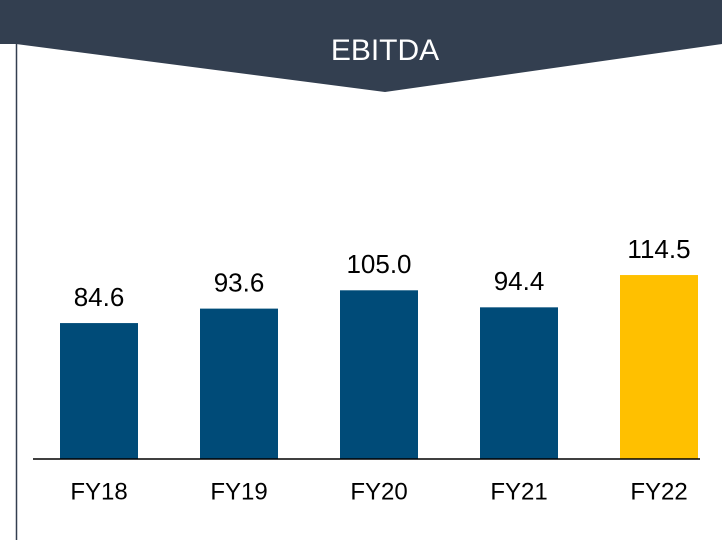 The image size is (722, 540). What do you see at coordinates (385, 50) in the screenshot?
I see `chart-title: EBITDA` at bounding box center [385, 50].